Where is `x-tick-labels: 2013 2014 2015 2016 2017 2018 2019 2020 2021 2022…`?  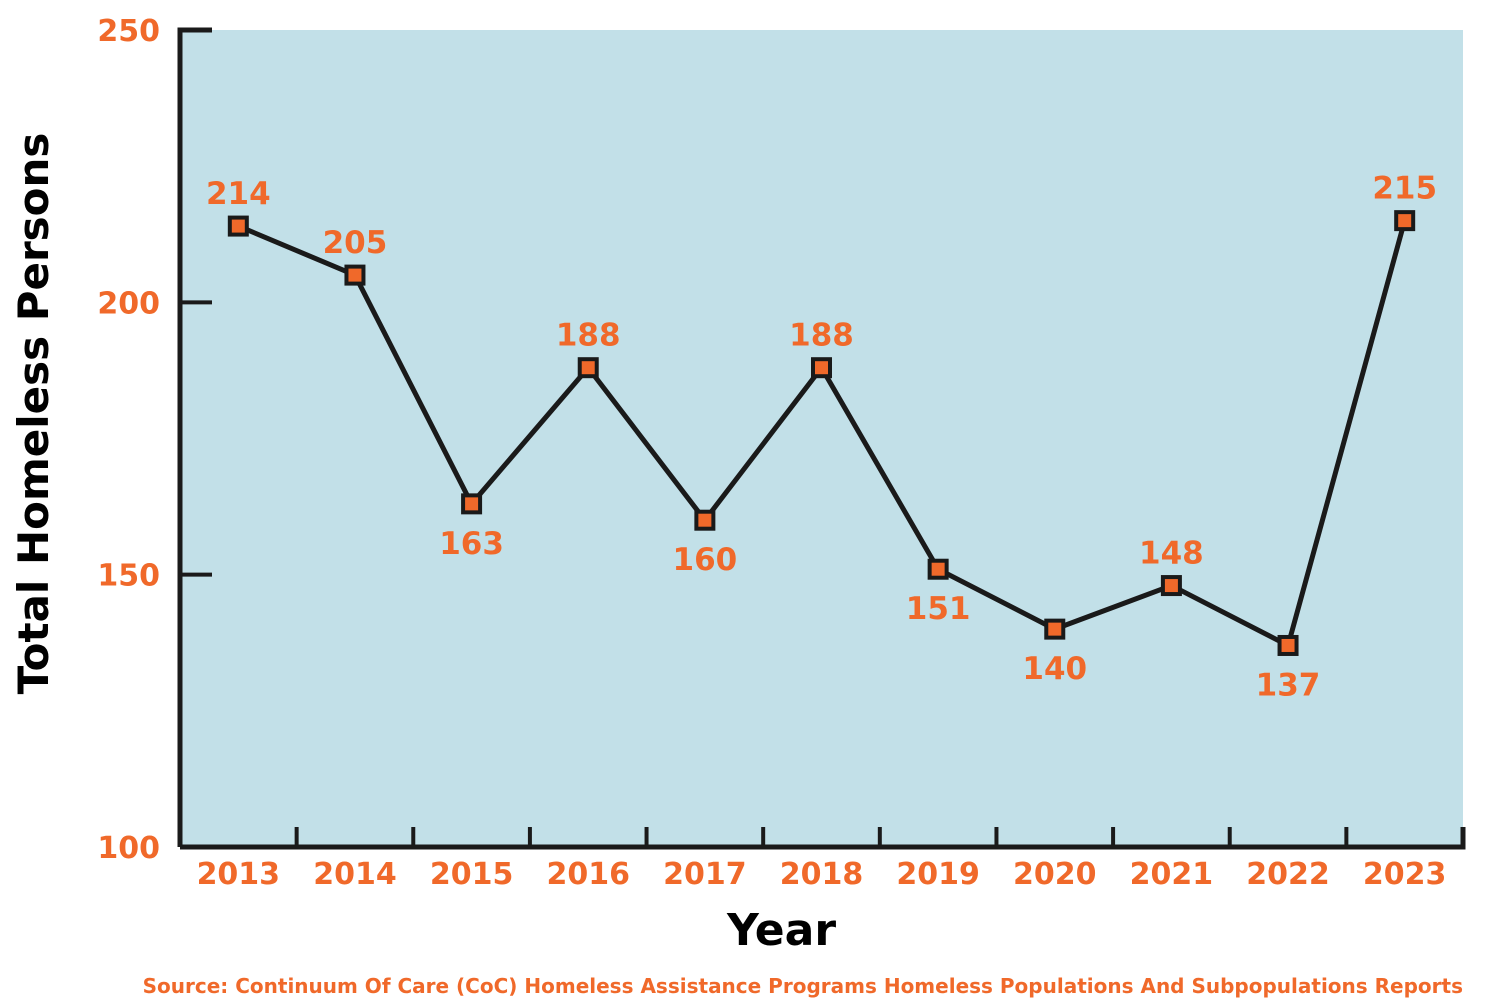
x-tick-labels: 2013 2014 2015 2016 2017 2018 2019 2020 2021 2022… is located at coordinates (822, 874).